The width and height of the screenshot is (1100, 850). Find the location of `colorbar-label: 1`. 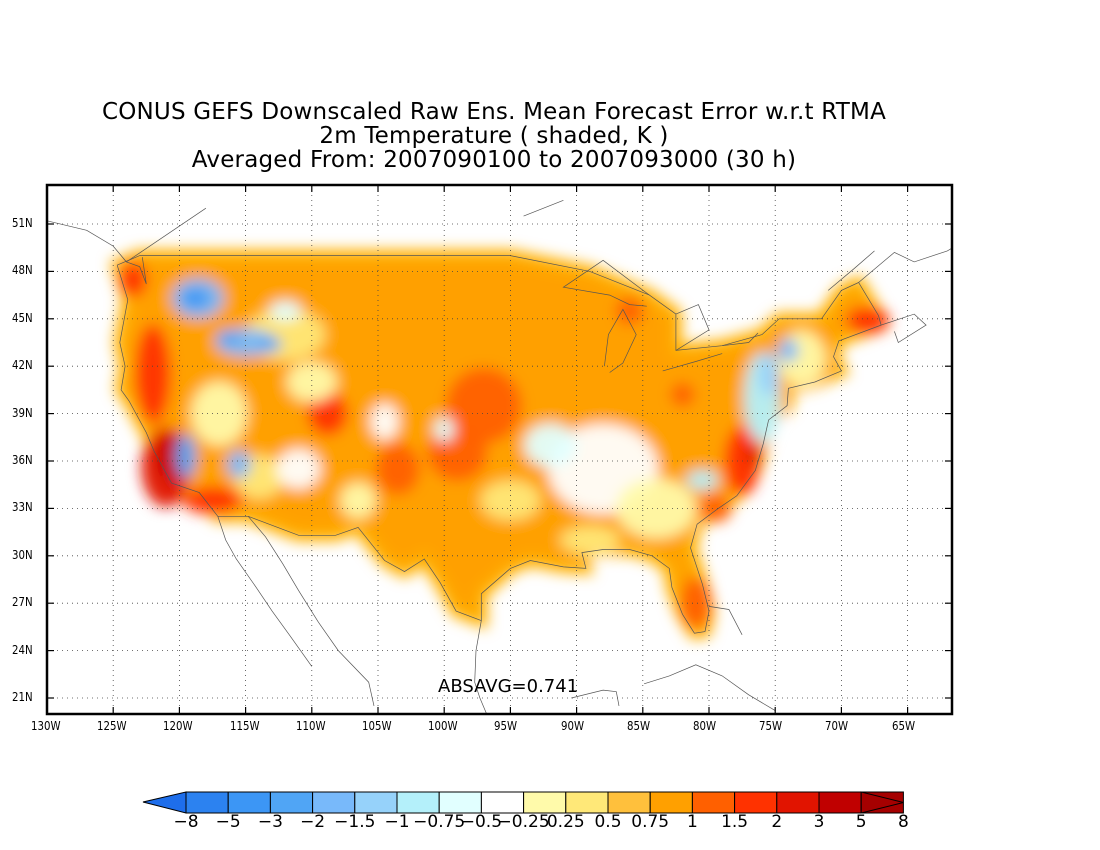

colorbar-label: 1 is located at coordinates (692, 822).